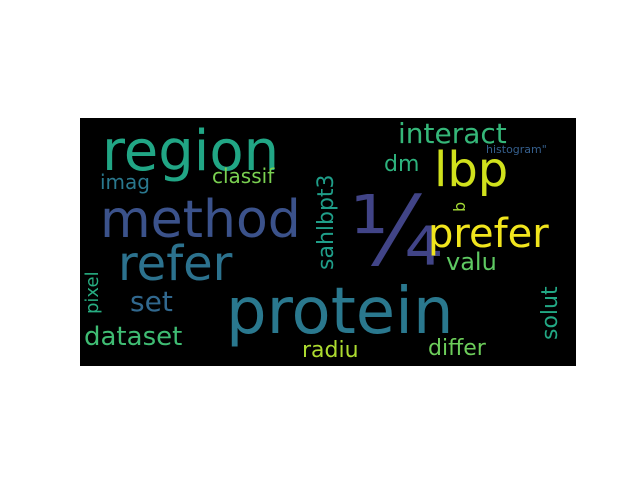  I want to click on word-b: b, so click(459, 206).